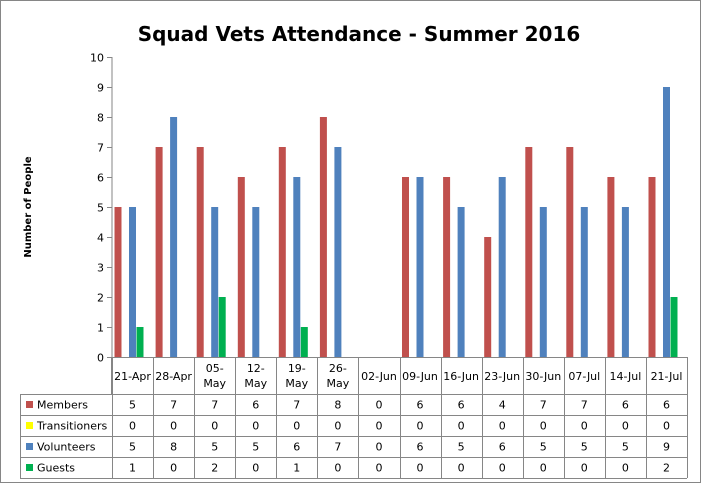  Describe the element at coordinates (215, 368) in the screenshot. I see `category-label: 05-` at that location.